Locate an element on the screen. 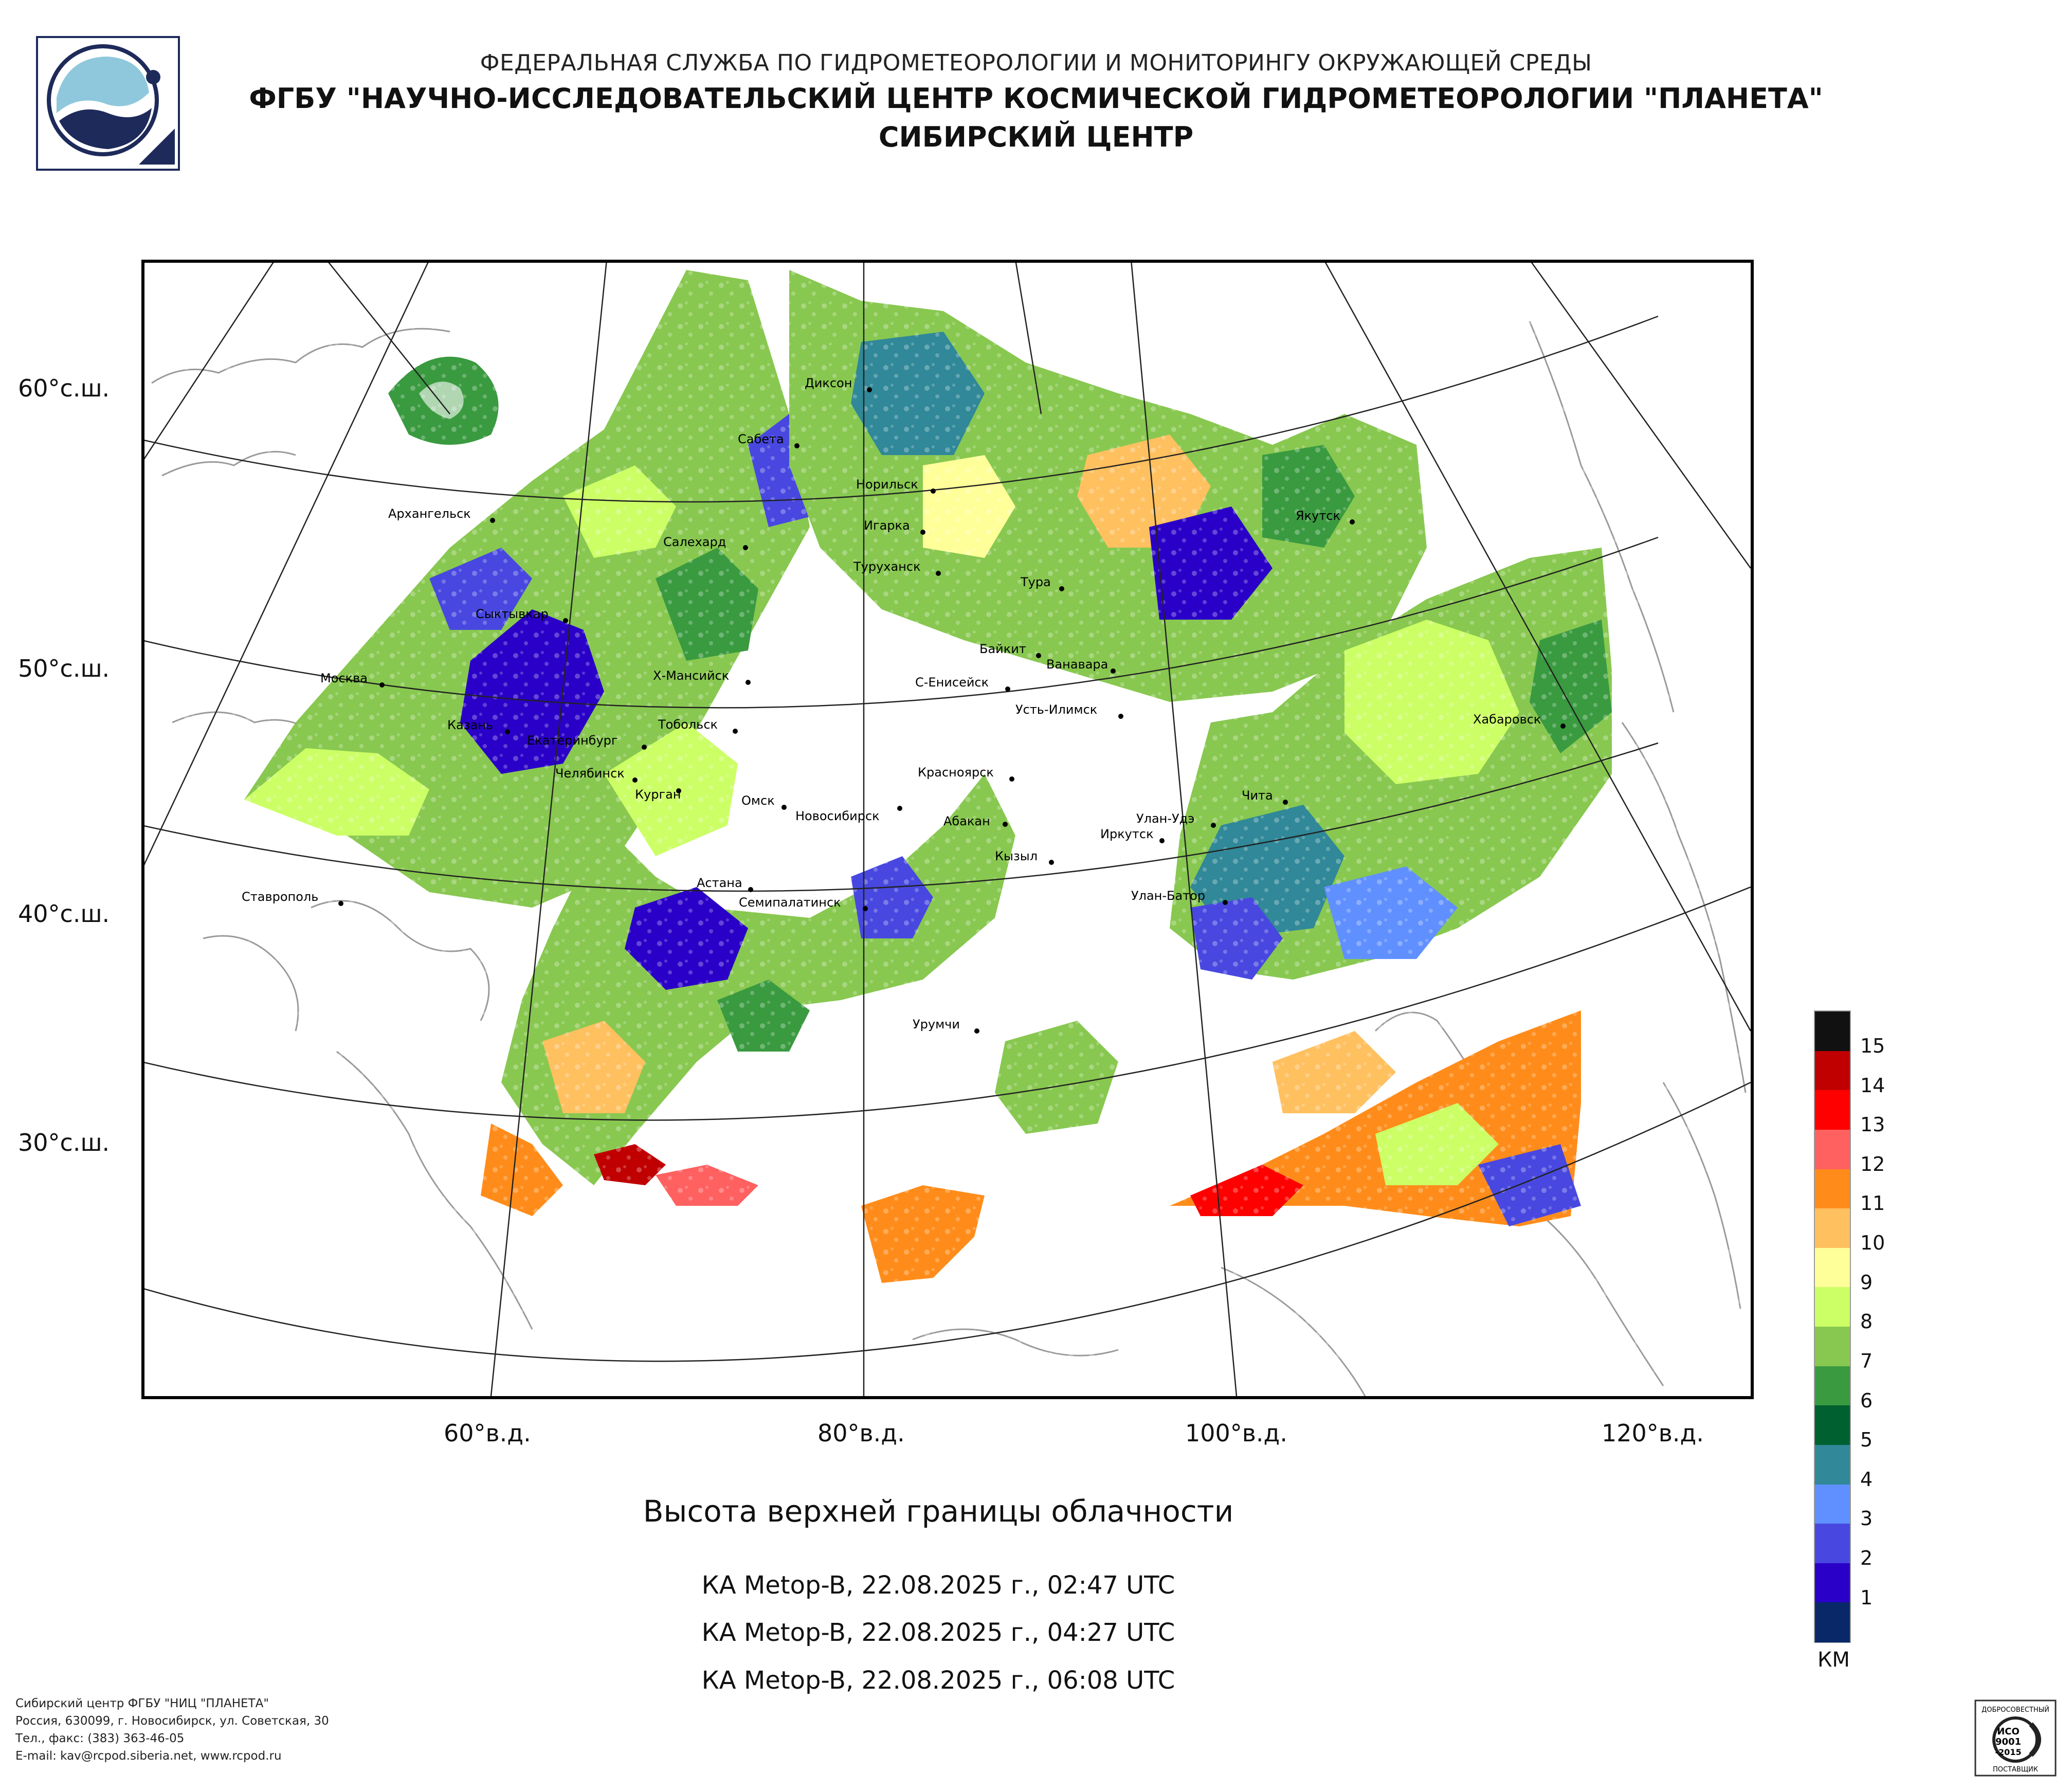  legend-label-1: 1 is located at coordinates (1866, 1597).